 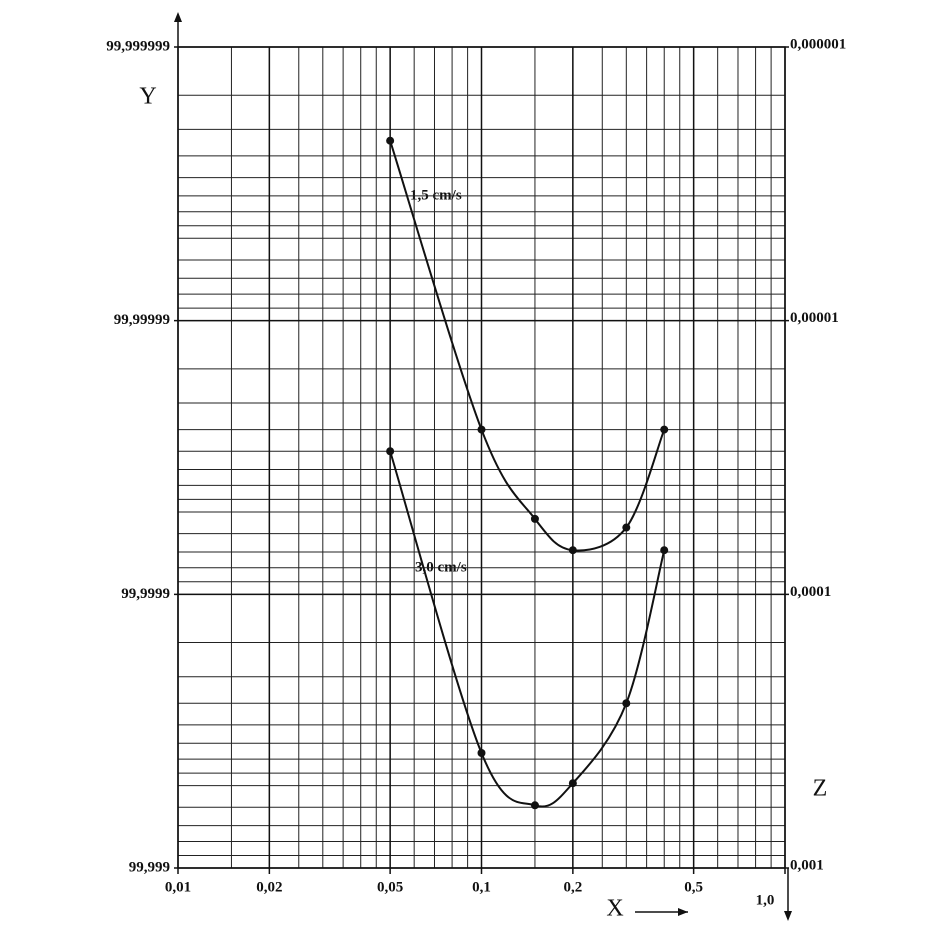 I want to click on x-tick-label: 0,01, so click(x=178, y=887).